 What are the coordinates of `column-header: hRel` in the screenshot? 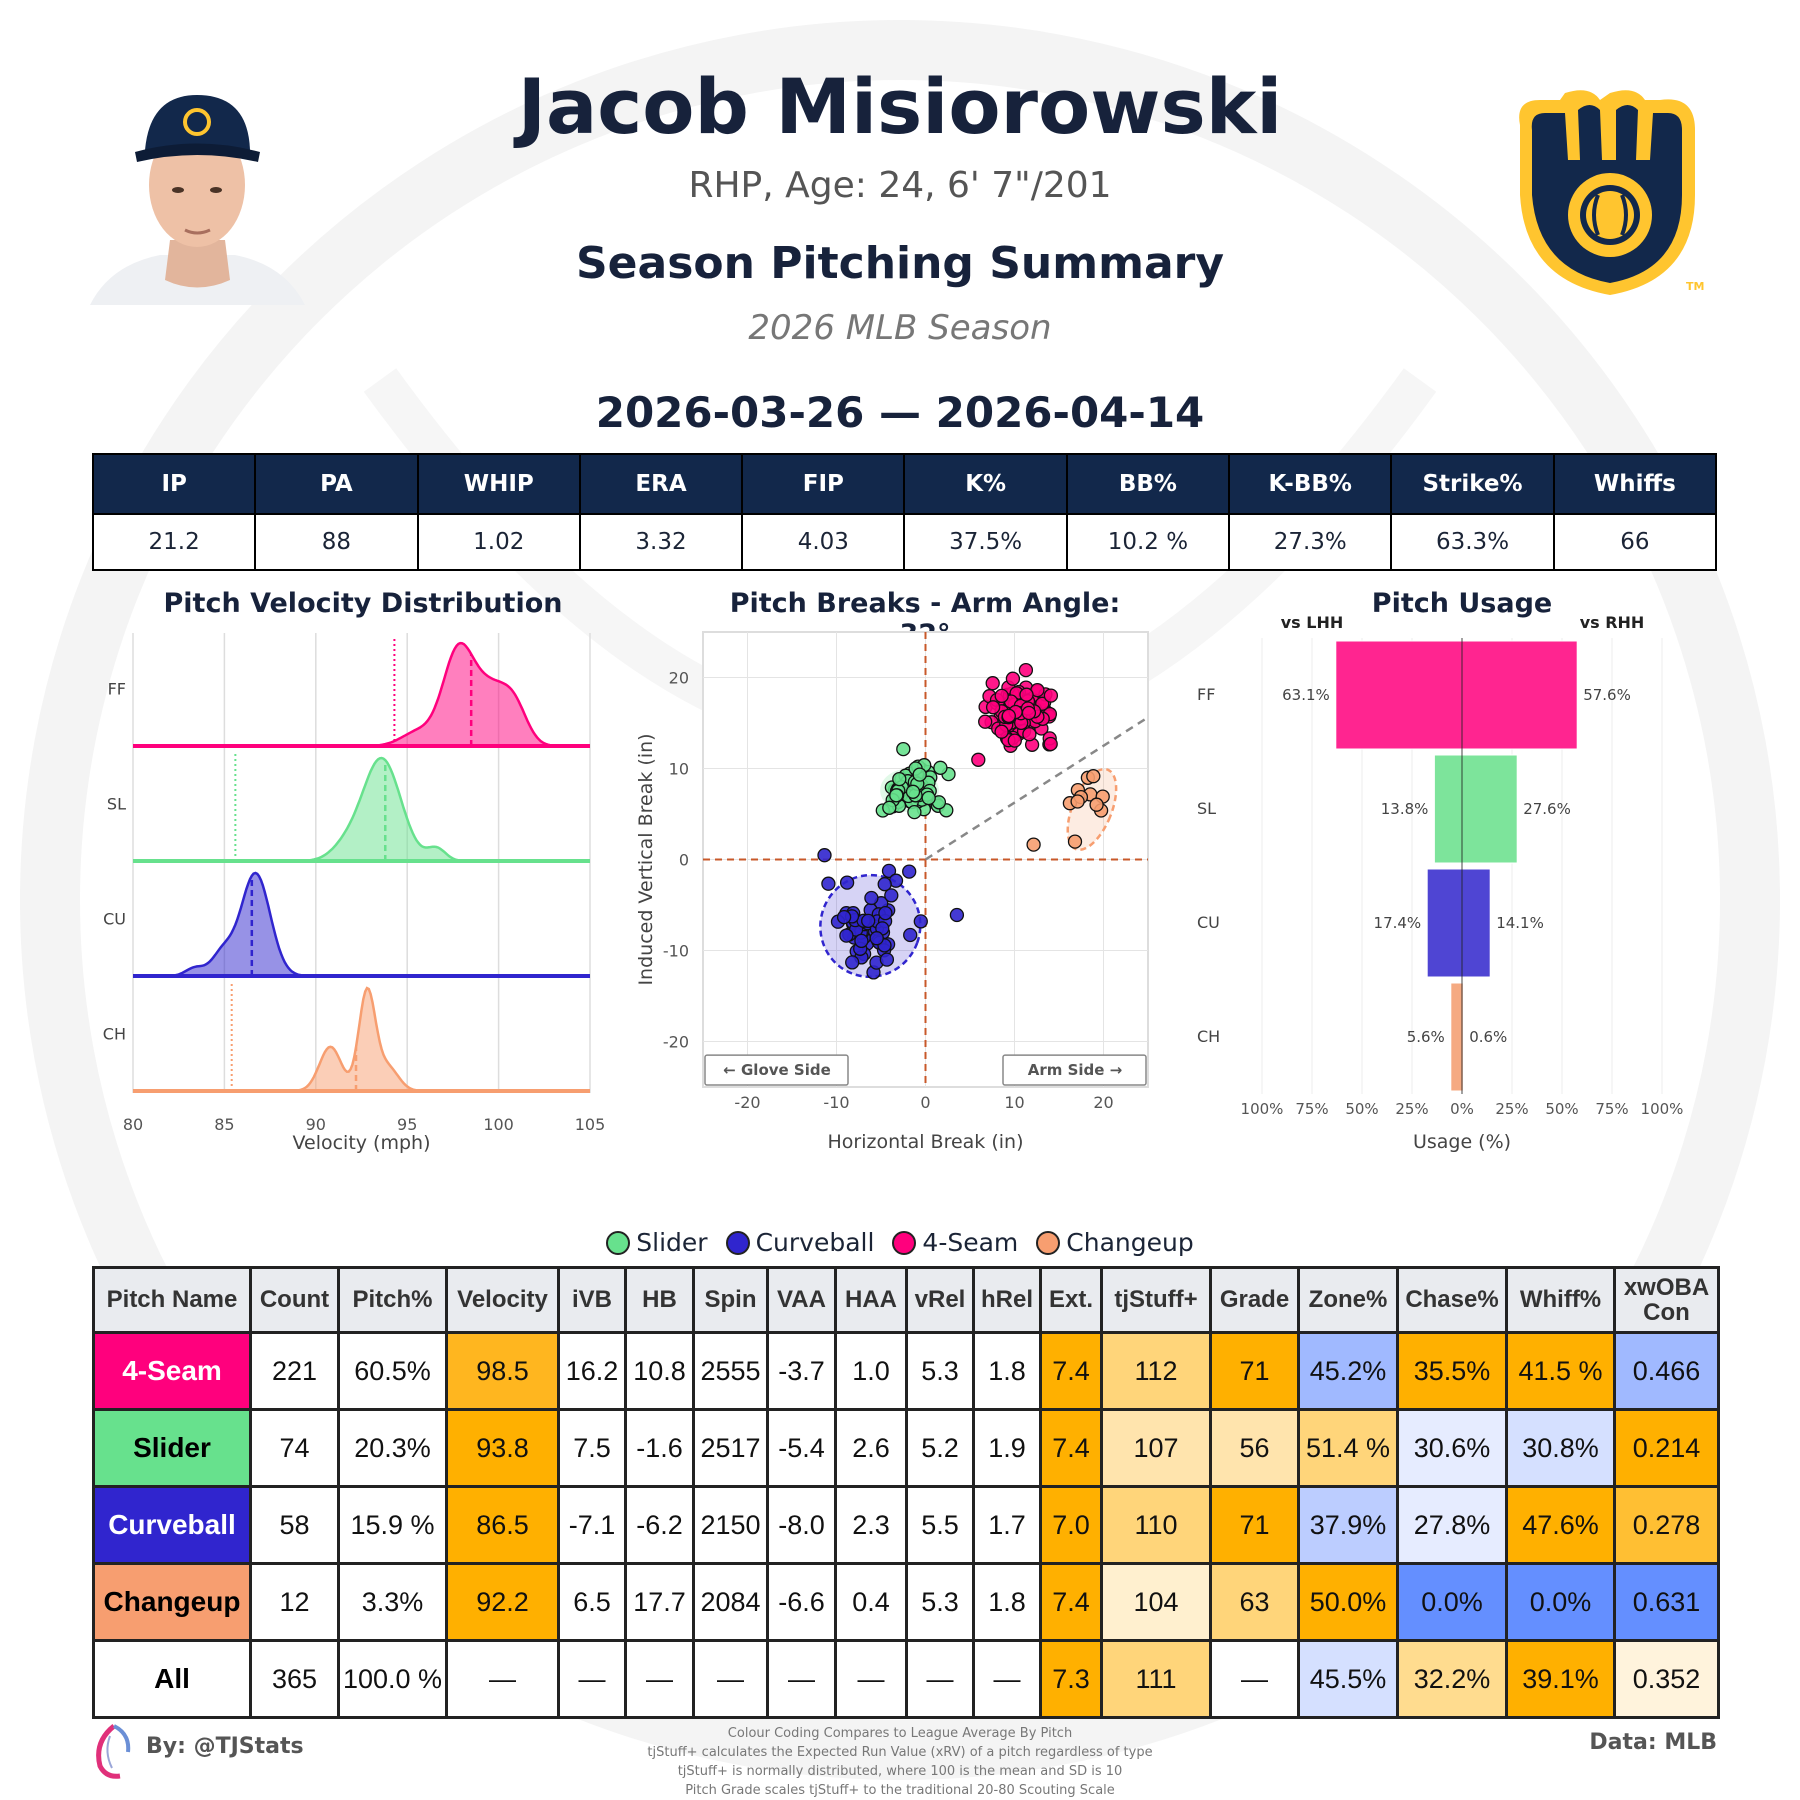 It's located at (1007, 1300).